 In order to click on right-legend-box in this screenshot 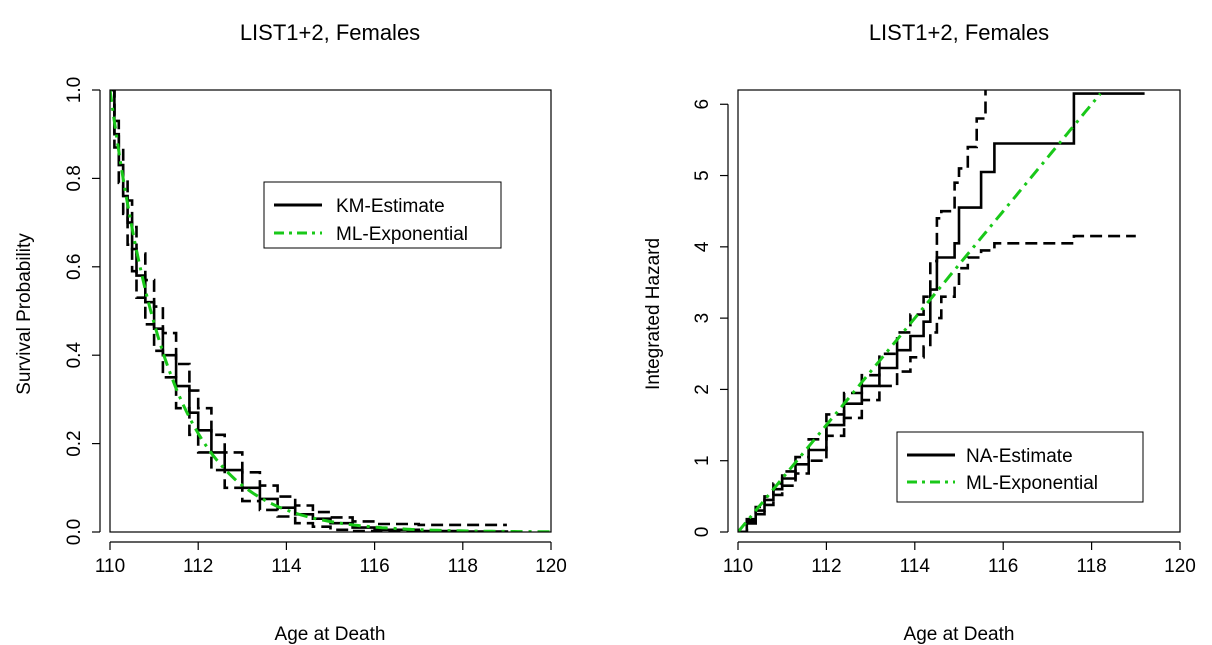, I will do `click(1020, 467)`.